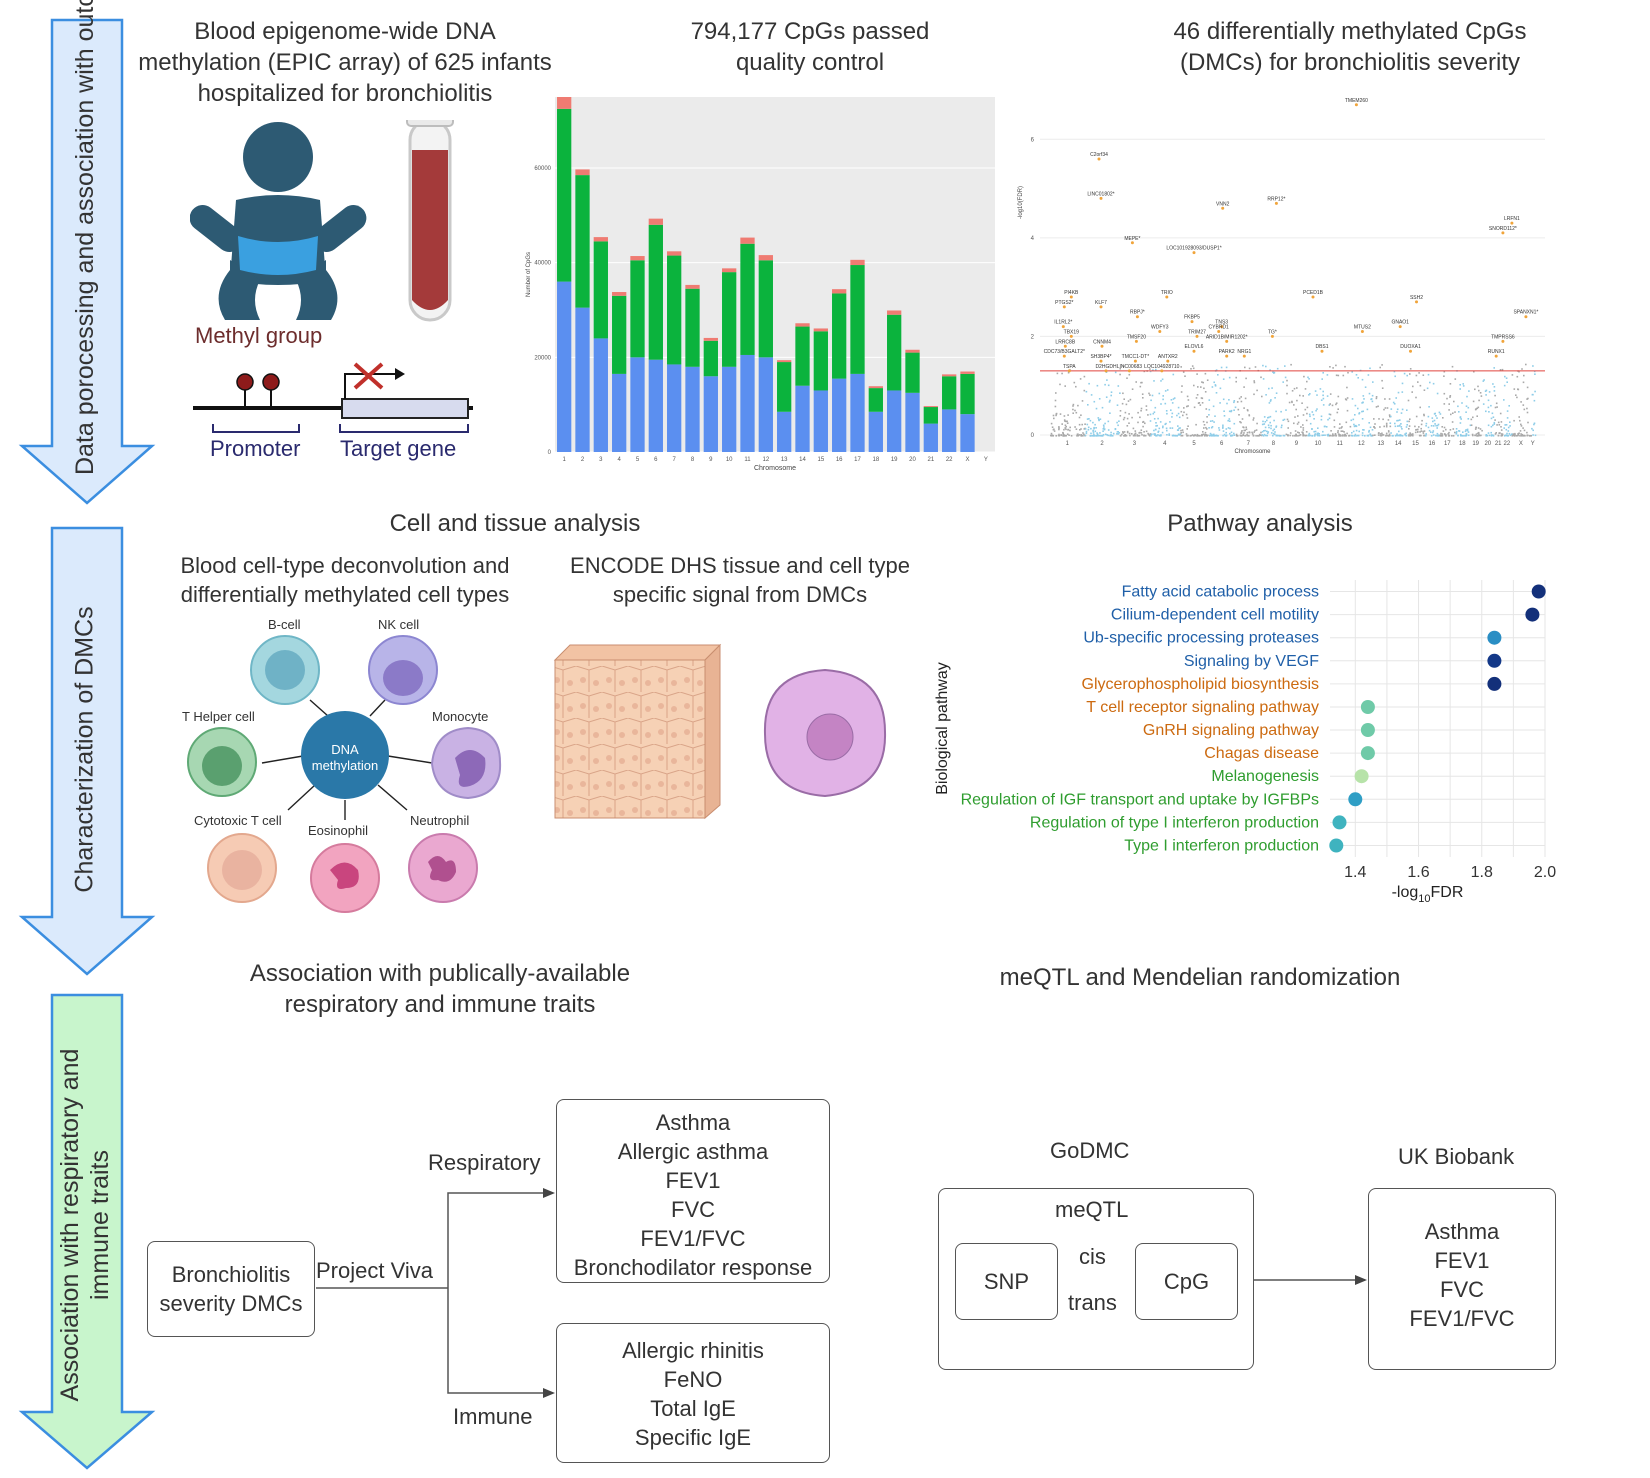 This screenshot has width=1650, height=1478. Describe the element at coordinates (894, 460) in the screenshot. I see `x-tick-label: 19` at that location.